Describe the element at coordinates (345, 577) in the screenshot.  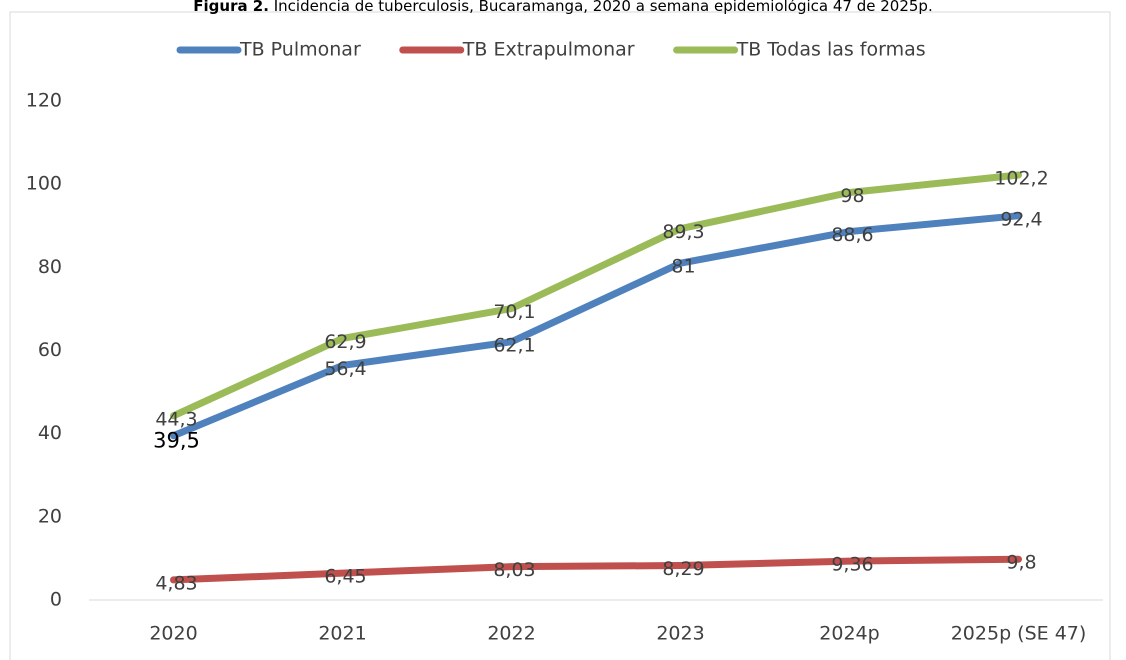
I see `data-label: 6,45` at that location.